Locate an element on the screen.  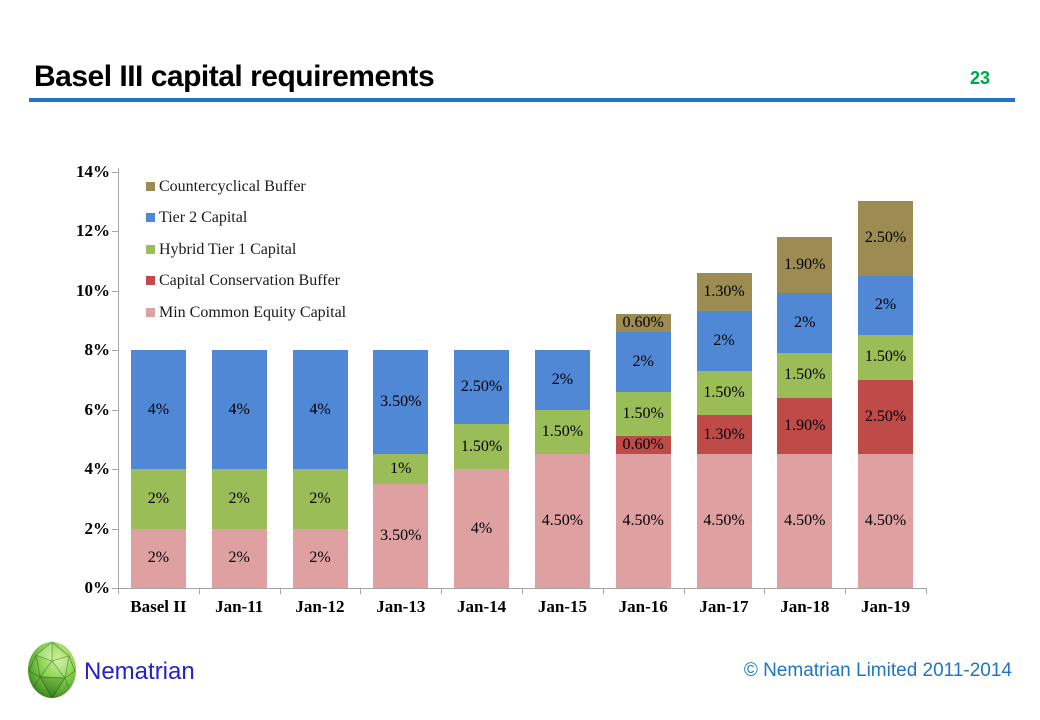
x-axis-label: Jan-12 is located at coordinates (320, 606).